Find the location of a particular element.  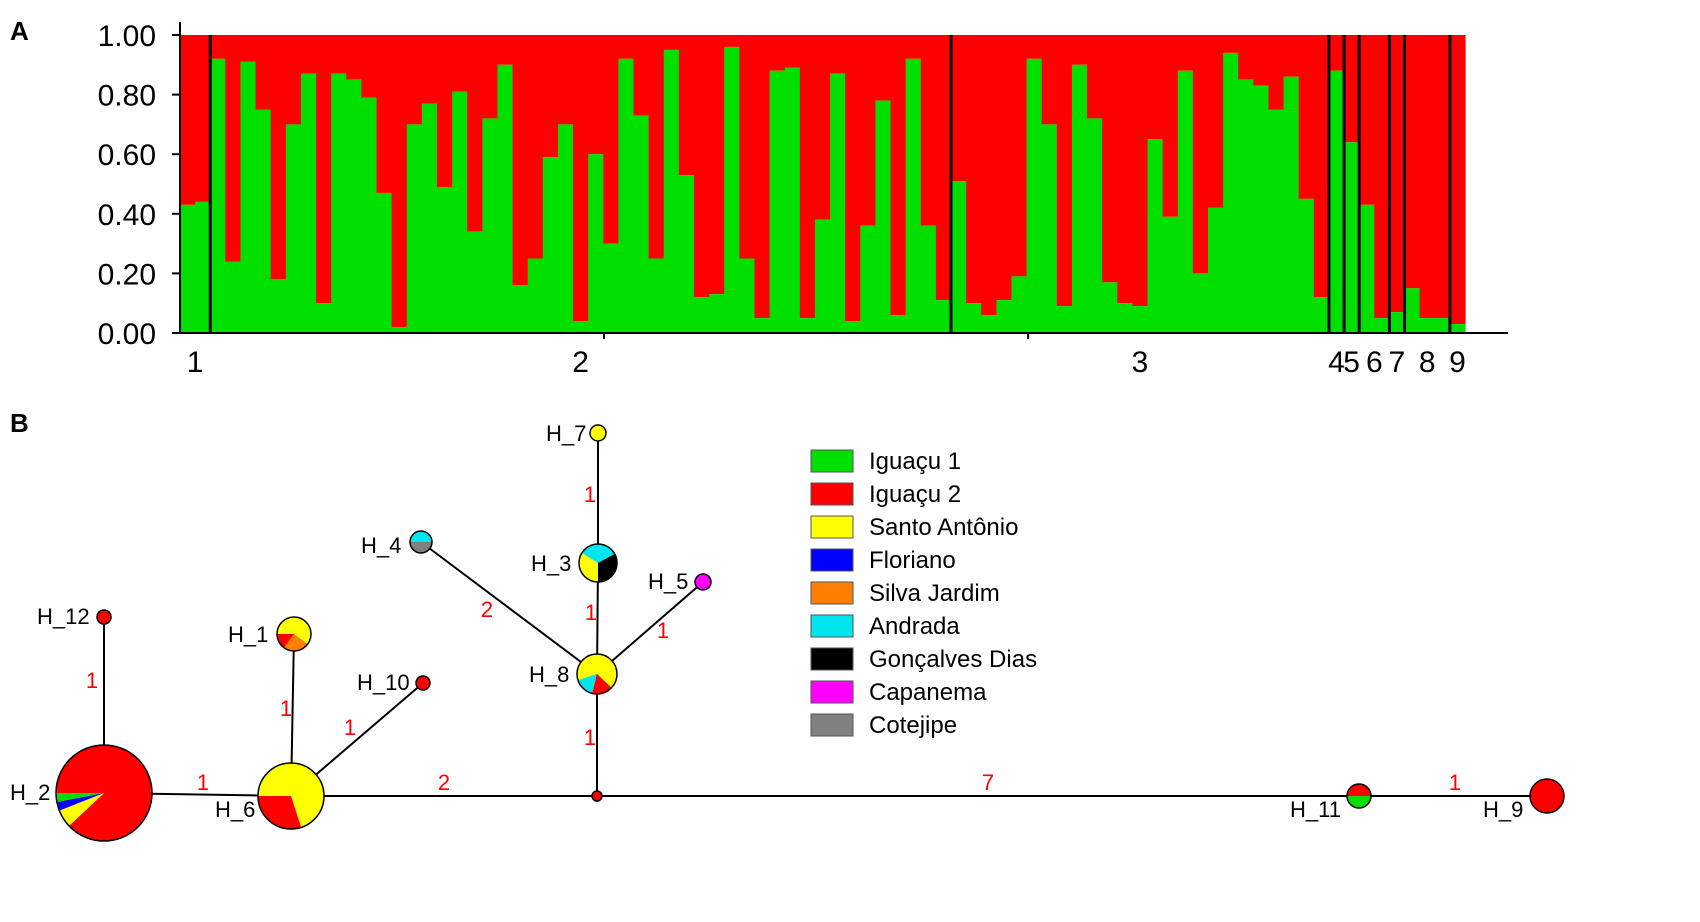

haplotype-label: H_9 is located at coordinates (1503, 809).